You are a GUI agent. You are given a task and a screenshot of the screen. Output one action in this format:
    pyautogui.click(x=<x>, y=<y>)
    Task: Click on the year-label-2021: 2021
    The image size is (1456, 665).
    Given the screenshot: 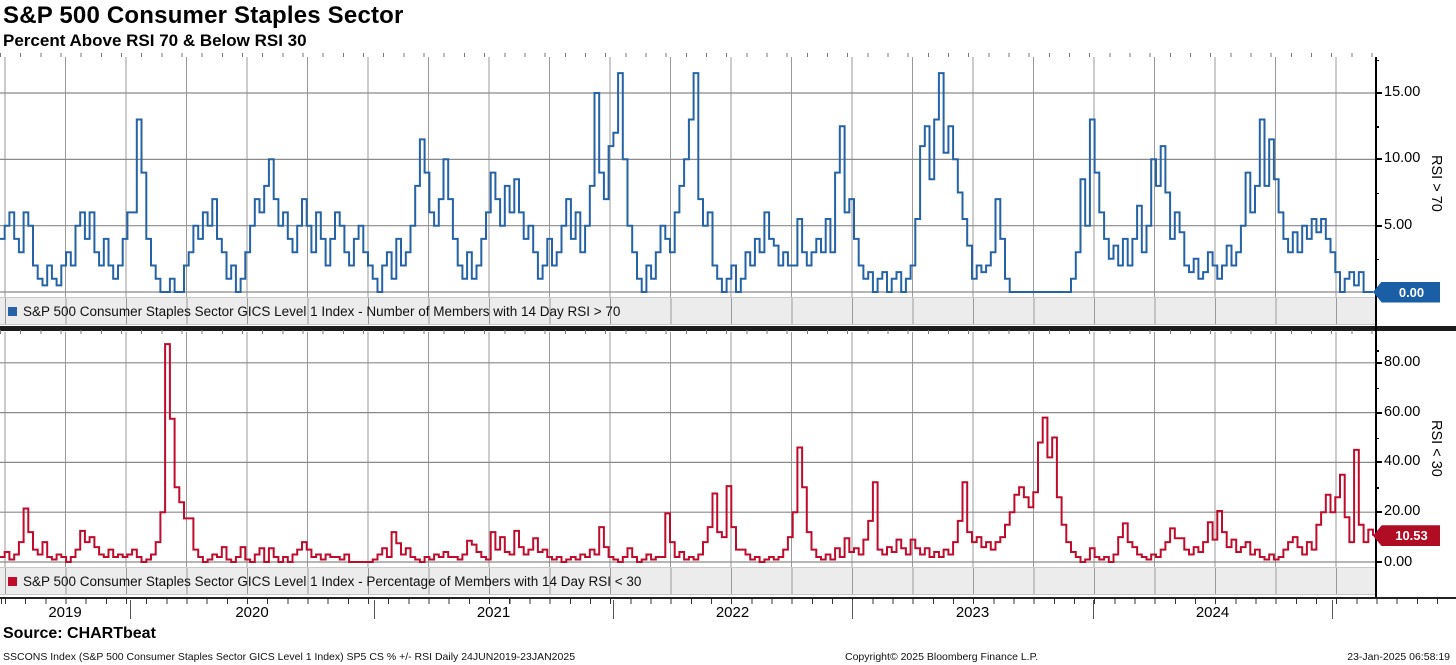 What is the action you would take?
    pyautogui.click(x=493, y=612)
    